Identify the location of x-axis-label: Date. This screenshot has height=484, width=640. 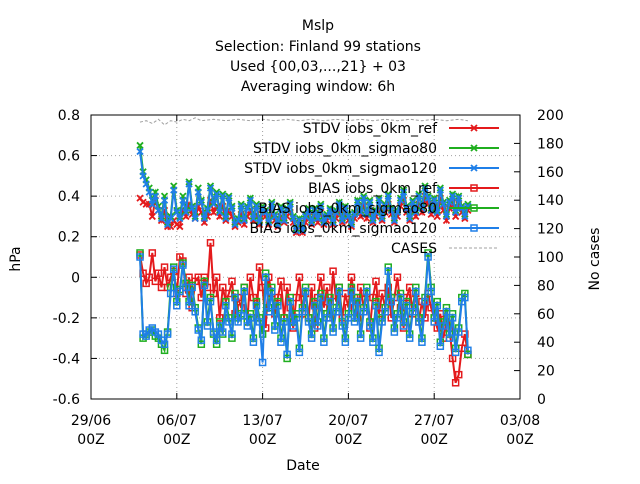
(302, 466).